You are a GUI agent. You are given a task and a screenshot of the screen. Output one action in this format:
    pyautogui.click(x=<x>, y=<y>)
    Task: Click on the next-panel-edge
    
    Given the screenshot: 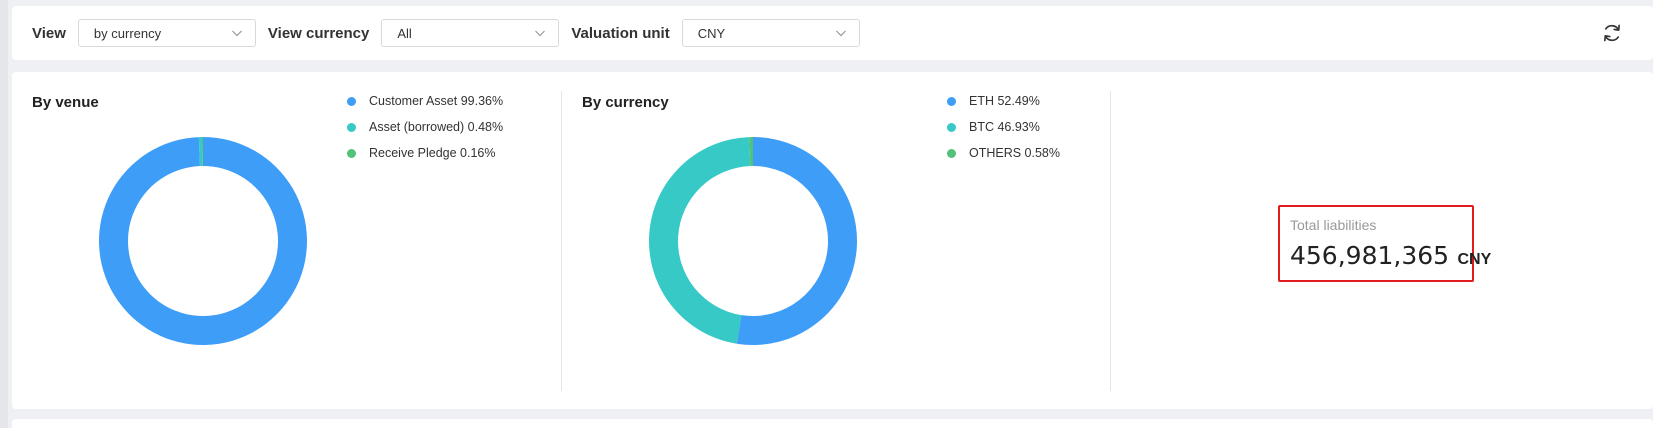 What is the action you would take?
    pyautogui.click(x=832, y=423)
    